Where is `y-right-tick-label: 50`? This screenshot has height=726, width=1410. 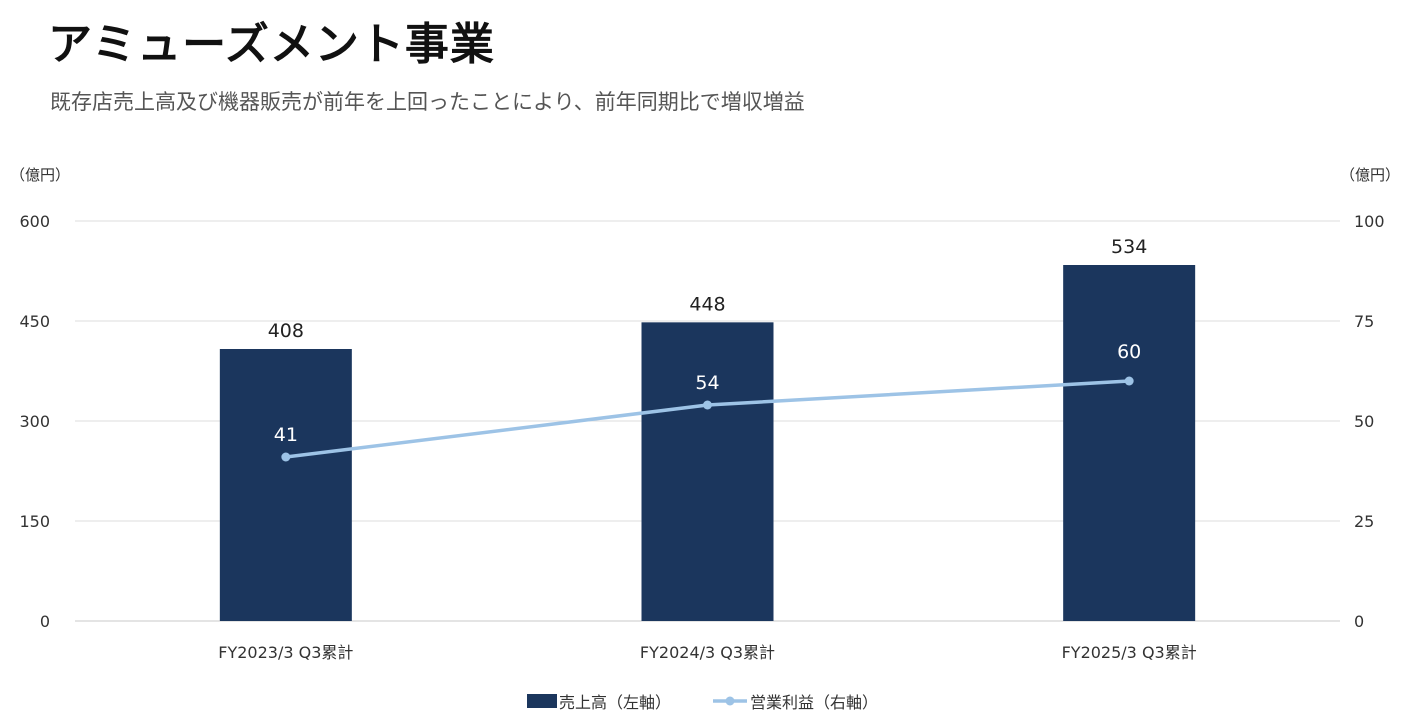
y-right-tick-label: 50 is located at coordinates (1364, 421).